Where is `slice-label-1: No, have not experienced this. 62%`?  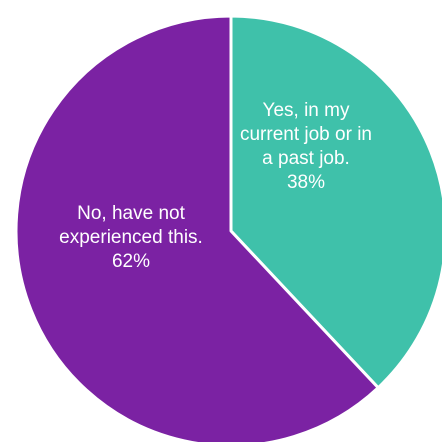
slice-label-1: No, have not experienced this. 62% is located at coordinates (131, 237).